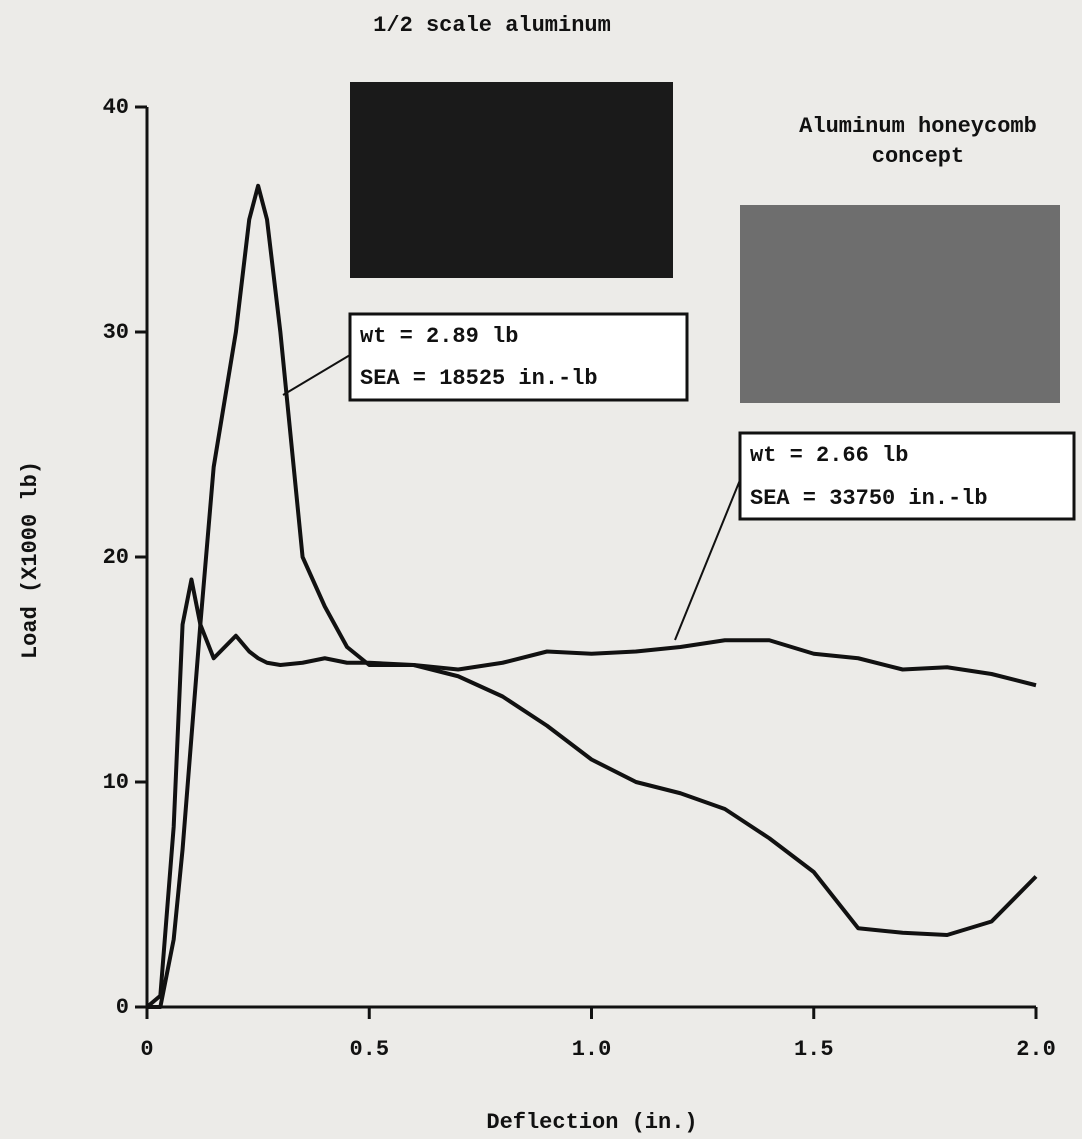 The width and height of the screenshot is (1082, 1139). I want to click on photo-caption: concept, so click(918, 156).